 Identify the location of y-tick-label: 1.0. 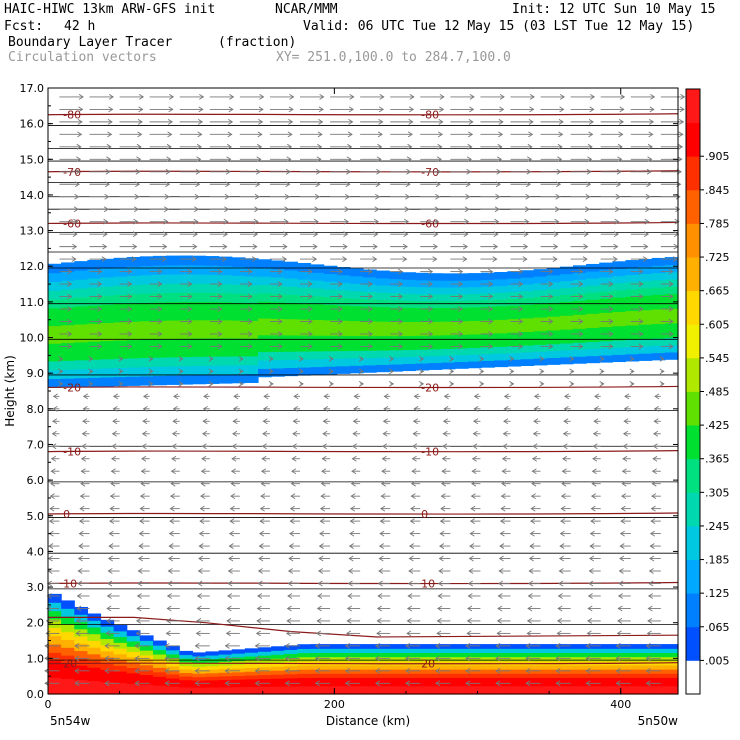
(36, 658).